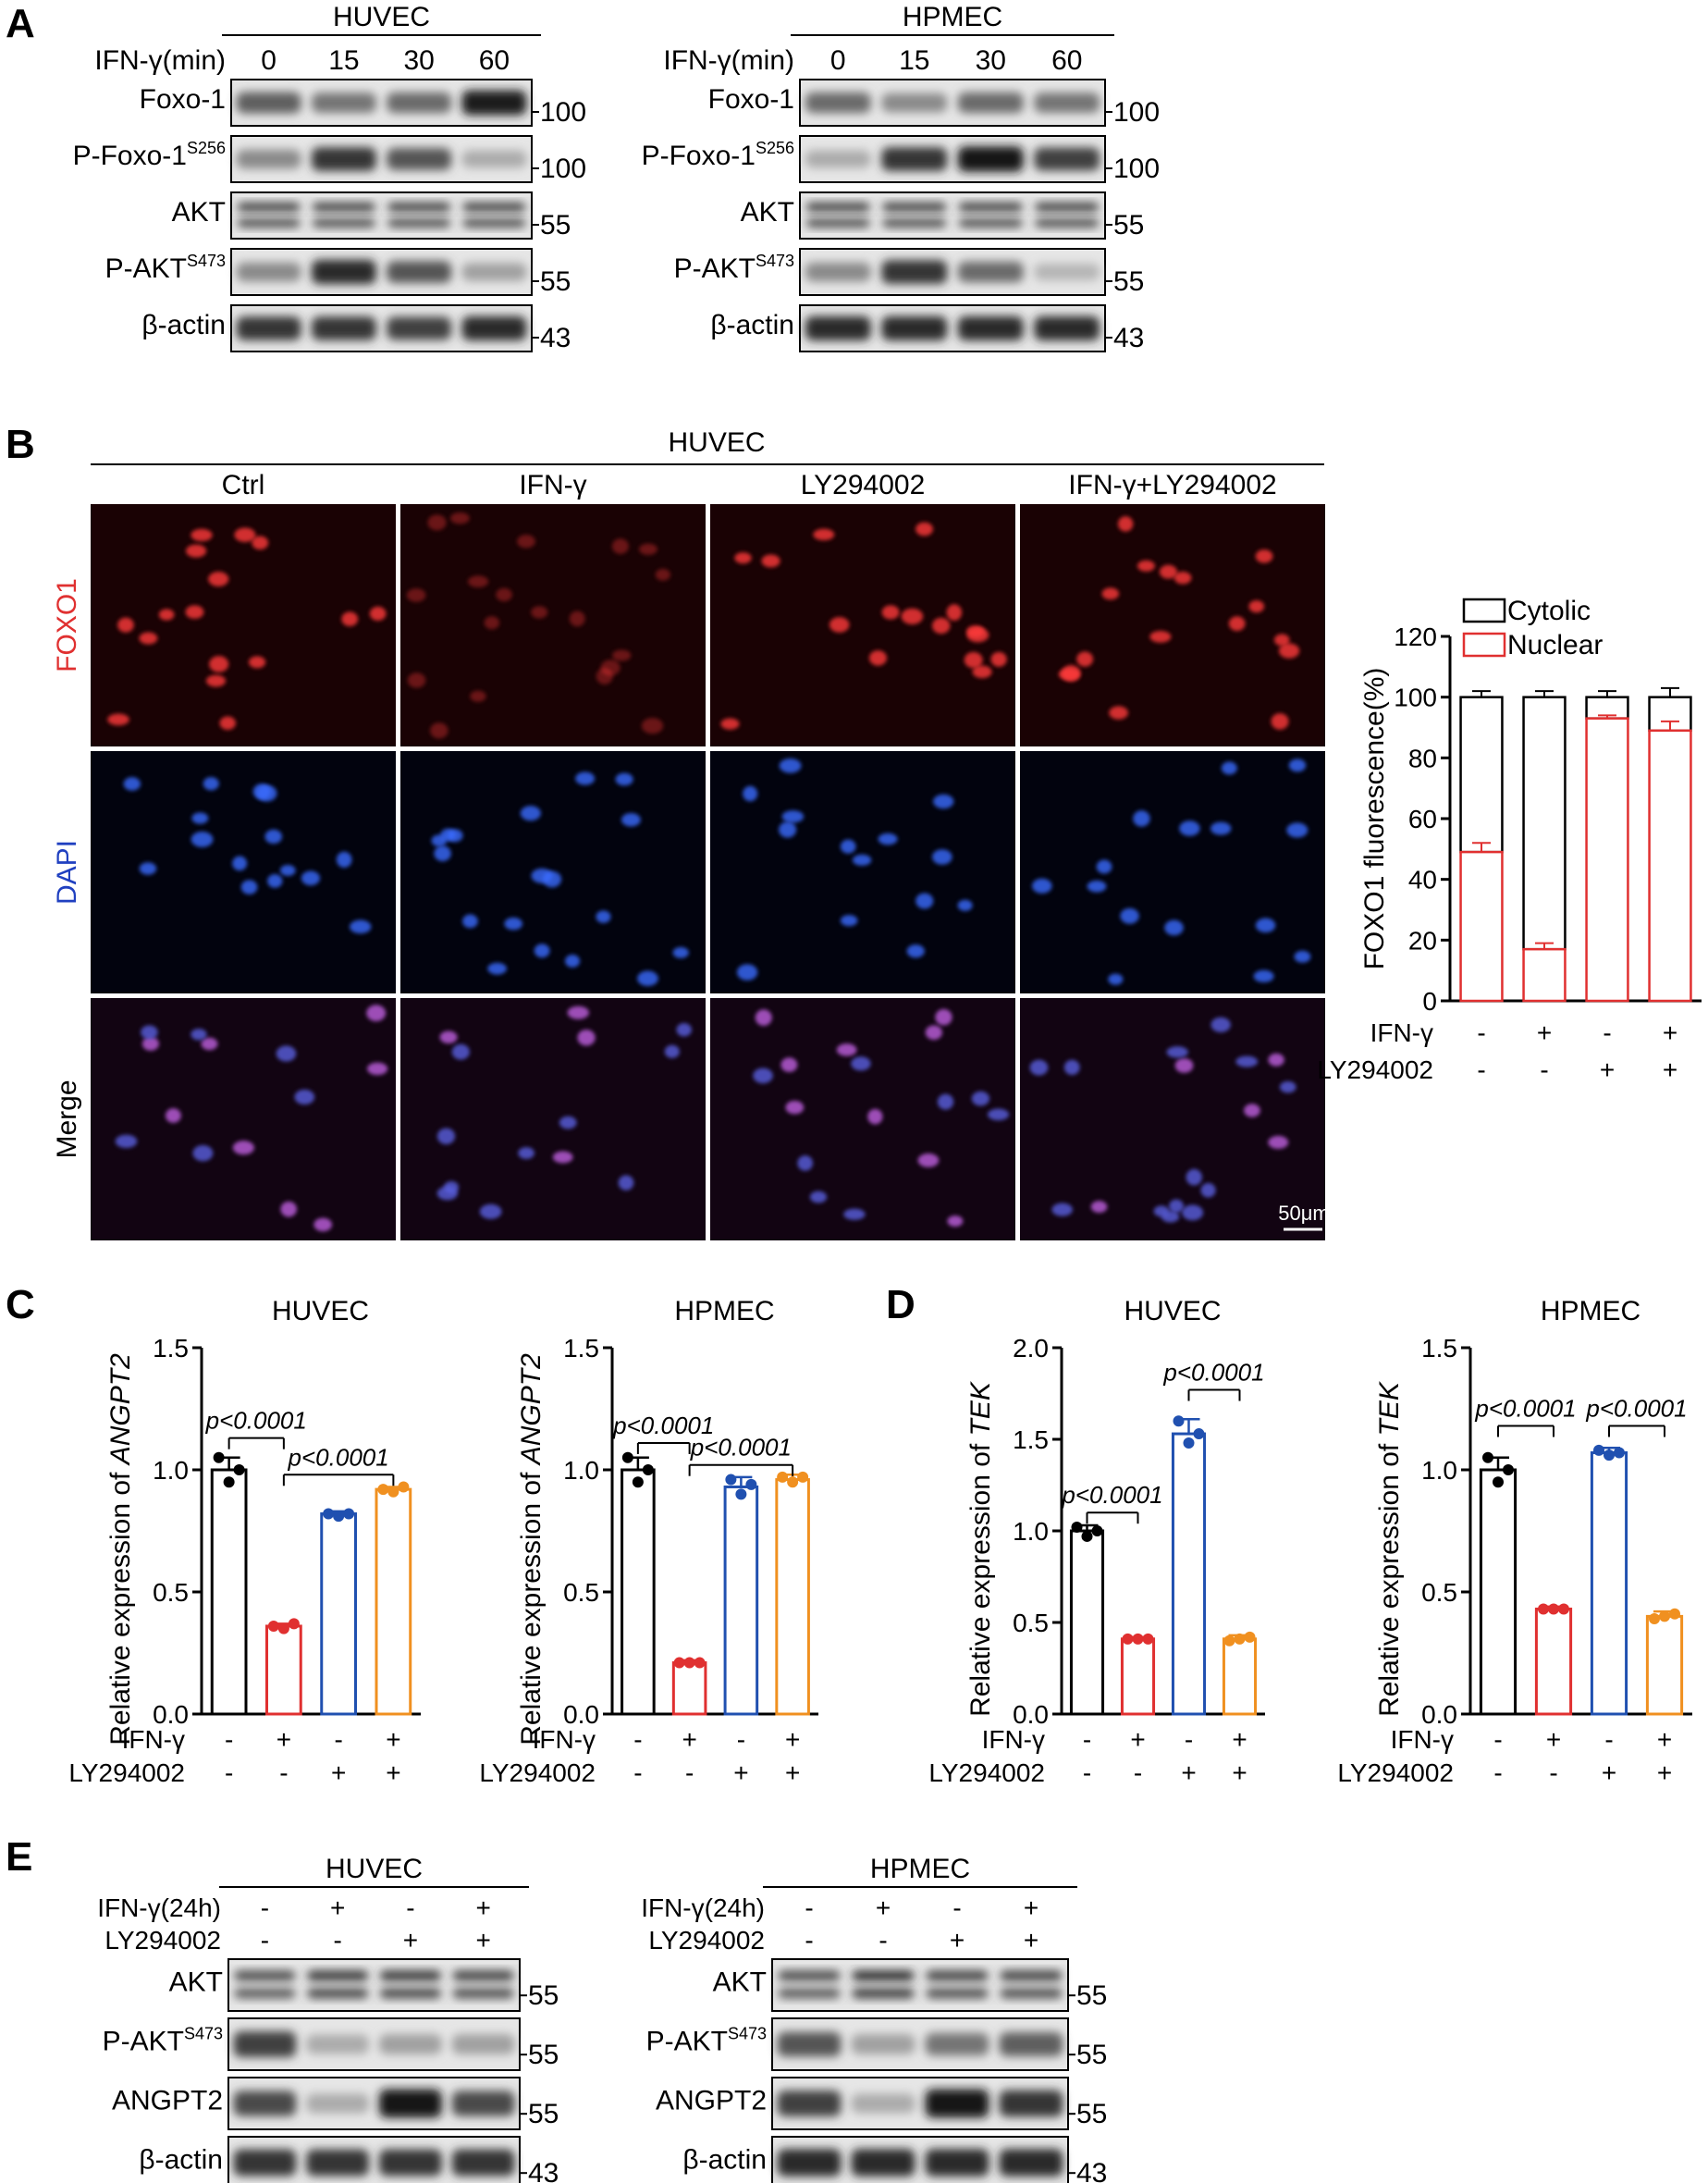  What do you see at coordinates (987, 1773) in the screenshot?
I see `factor-label: LY294002` at bounding box center [987, 1773].